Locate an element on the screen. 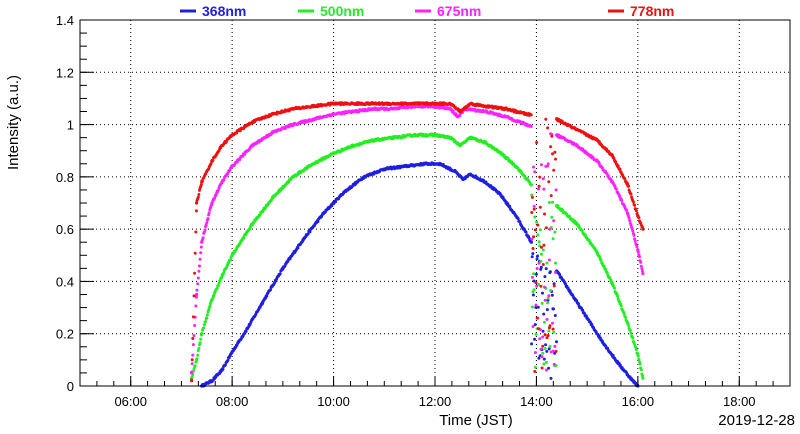 Image resolution: width=800 pixels, height=434 pixels. y-tick-label: 1.2 is located at coordinates (65, 72).